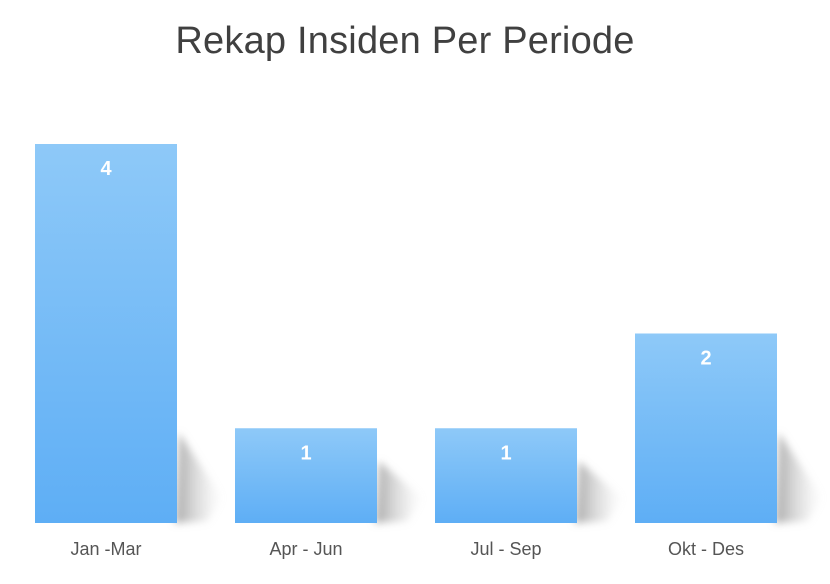  What do you see at coordinates (407, 549) in the screenshot?
I see `x-axis-tick-labels: Jan -Mar Apr - Jun Jul - Sep Okt - Des` at bounding box center [407, 549].